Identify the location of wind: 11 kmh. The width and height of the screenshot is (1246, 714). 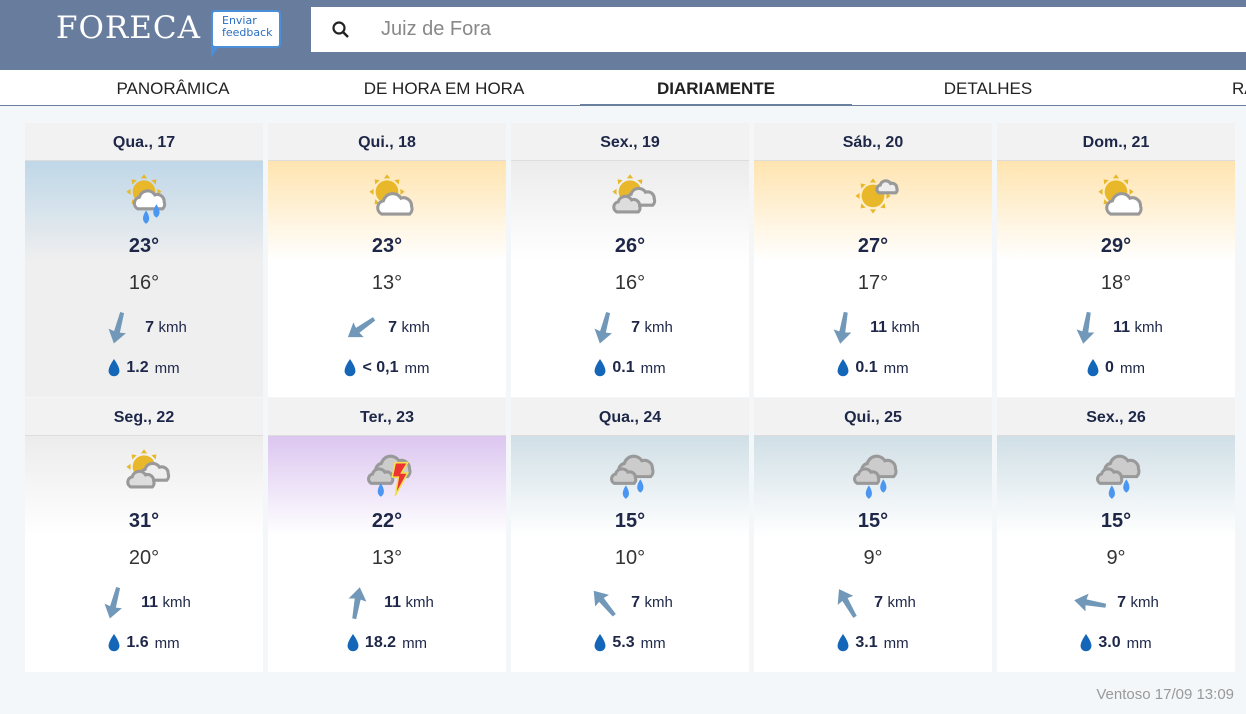
(873, 328).